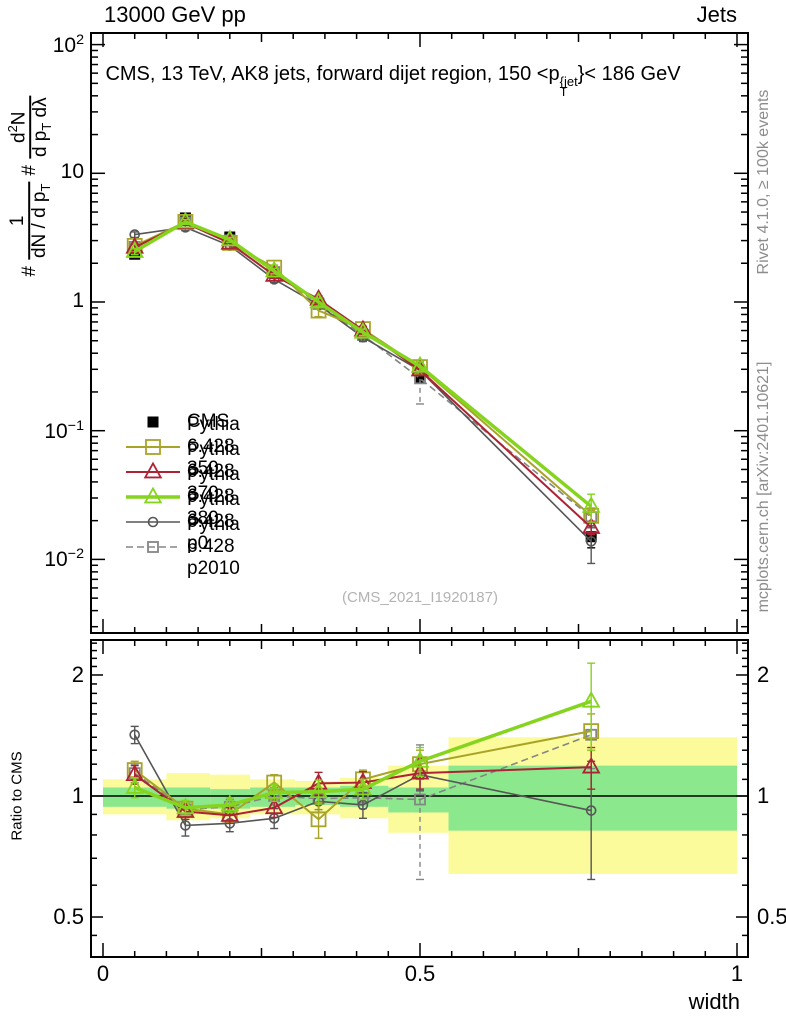 The height and width of the screenshot is (1024, 786). Describe the element at coordinates (64, 559) in the screenshot. I see `main-y-tick-label: 10⁻²` at that location.